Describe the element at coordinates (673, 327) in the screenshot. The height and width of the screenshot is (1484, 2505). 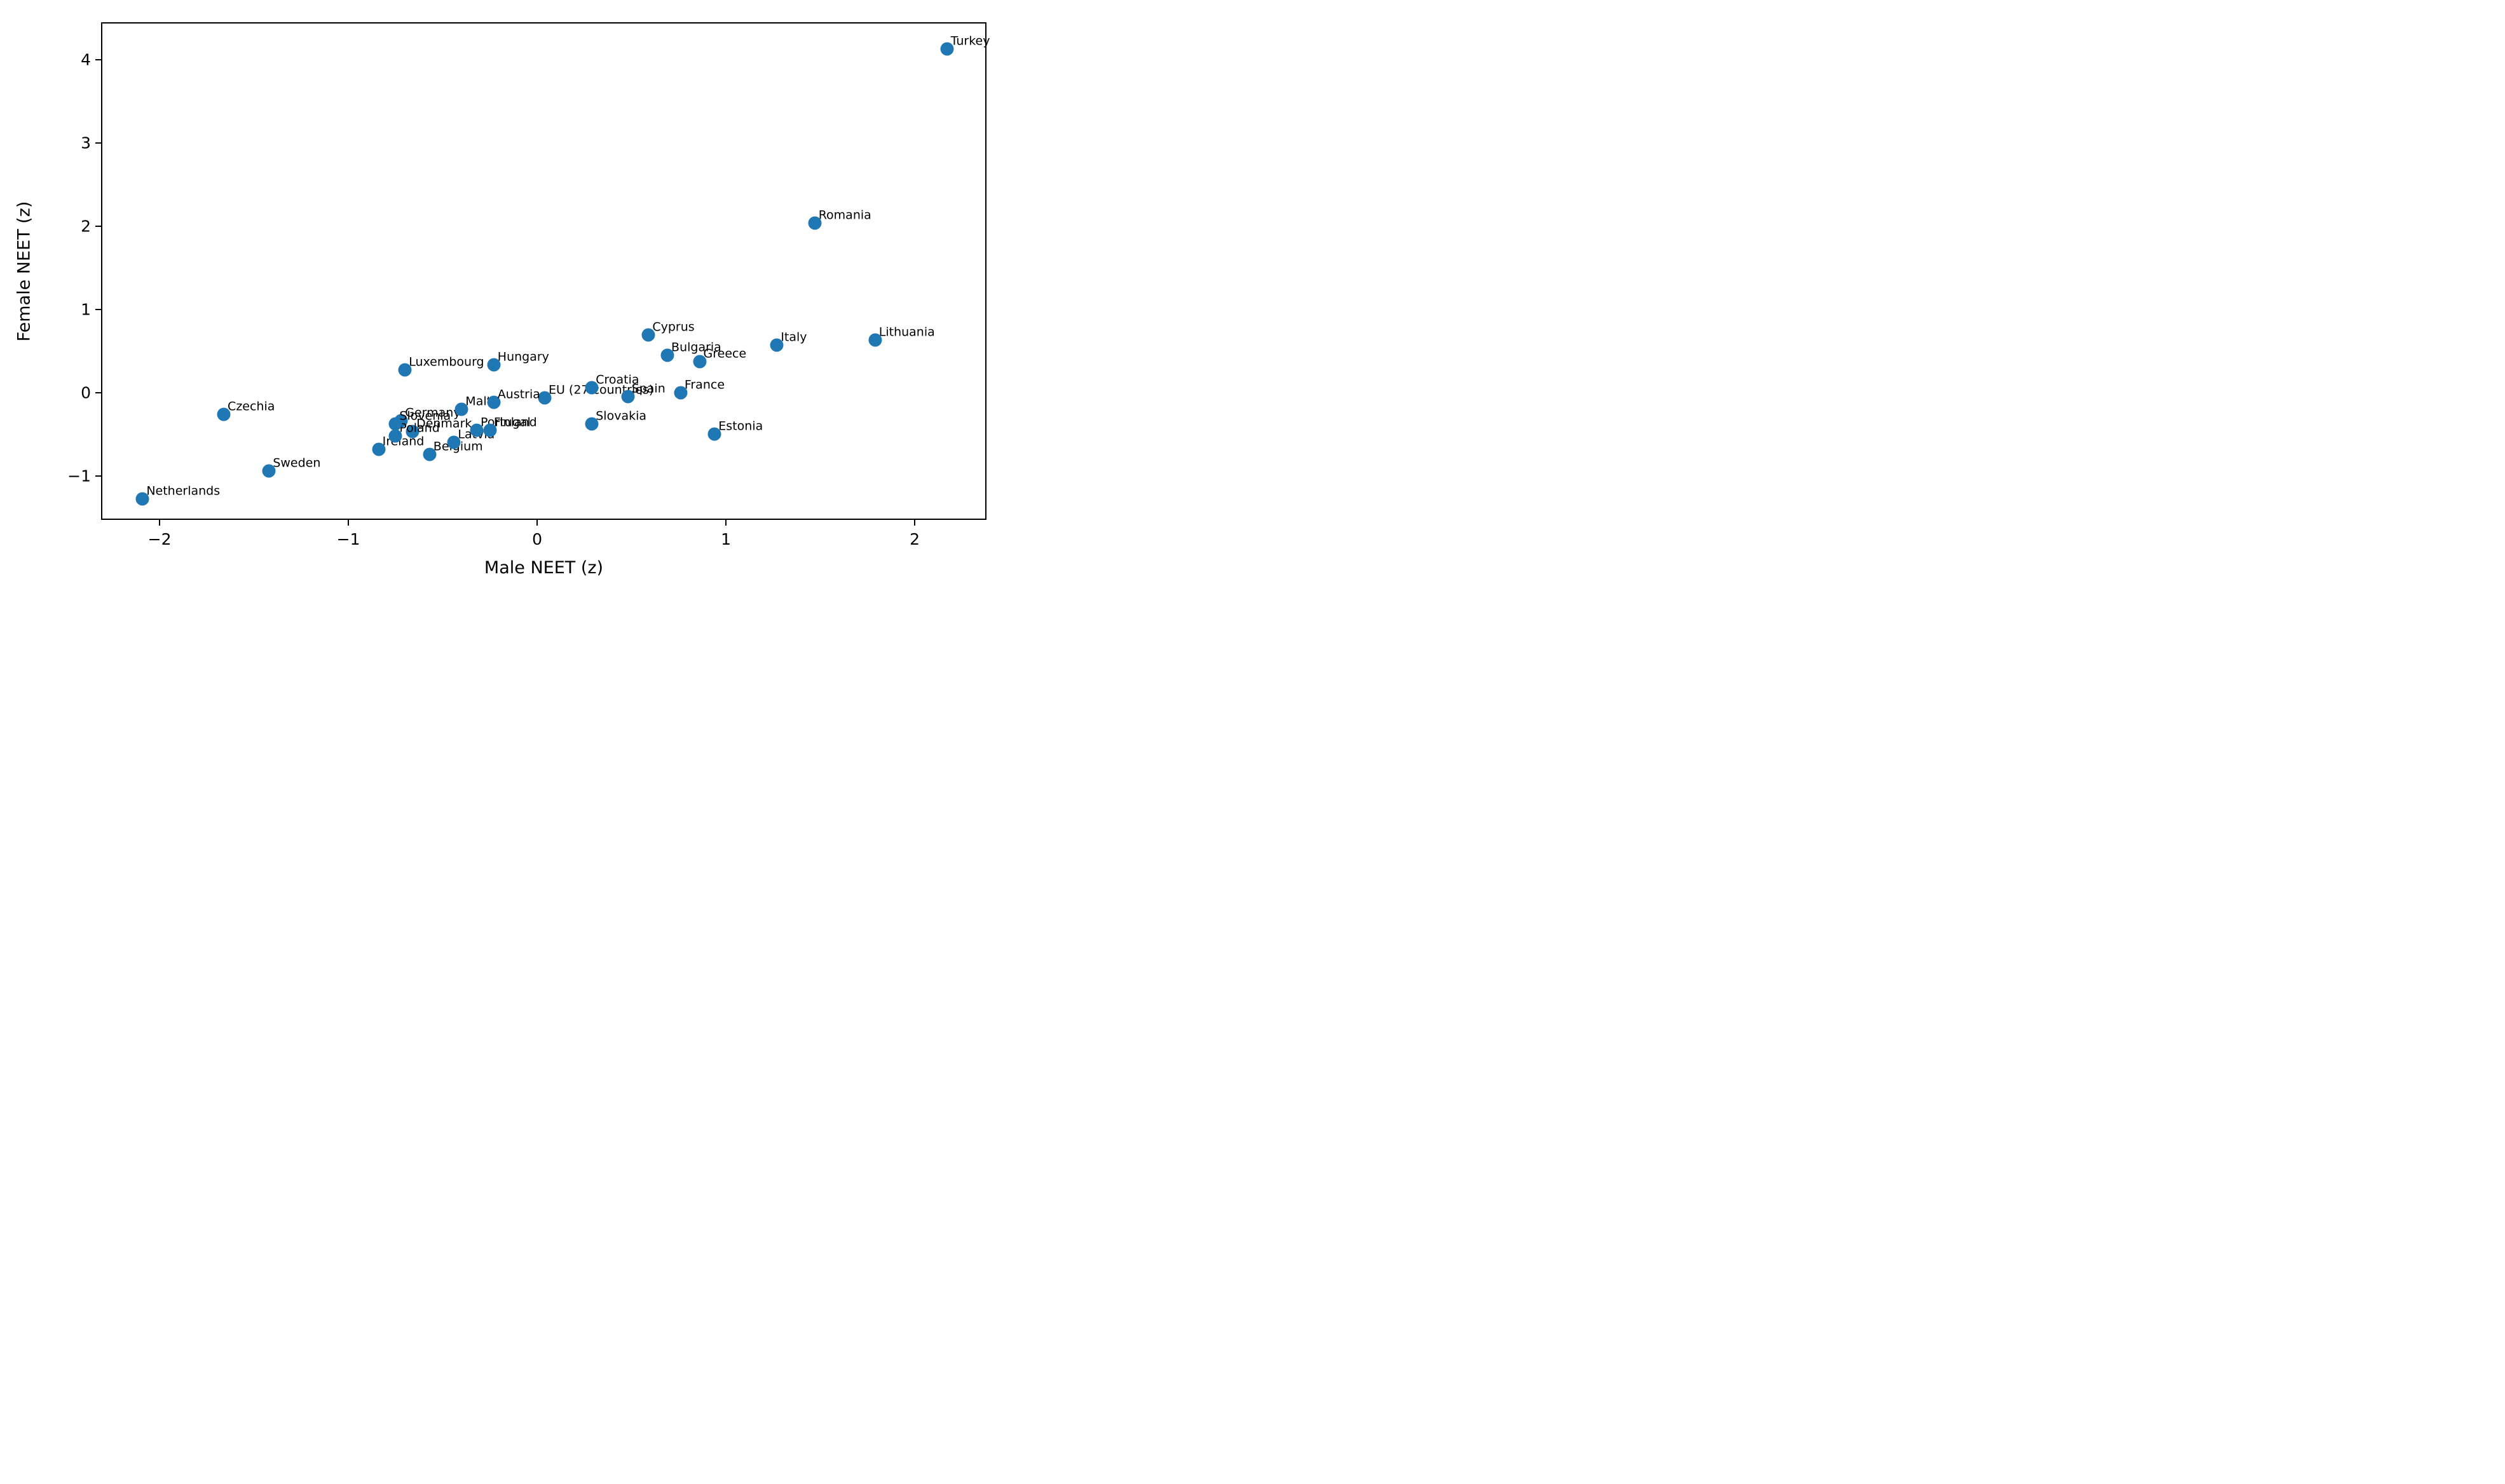
I see `point-label: Cyprus` at that location.